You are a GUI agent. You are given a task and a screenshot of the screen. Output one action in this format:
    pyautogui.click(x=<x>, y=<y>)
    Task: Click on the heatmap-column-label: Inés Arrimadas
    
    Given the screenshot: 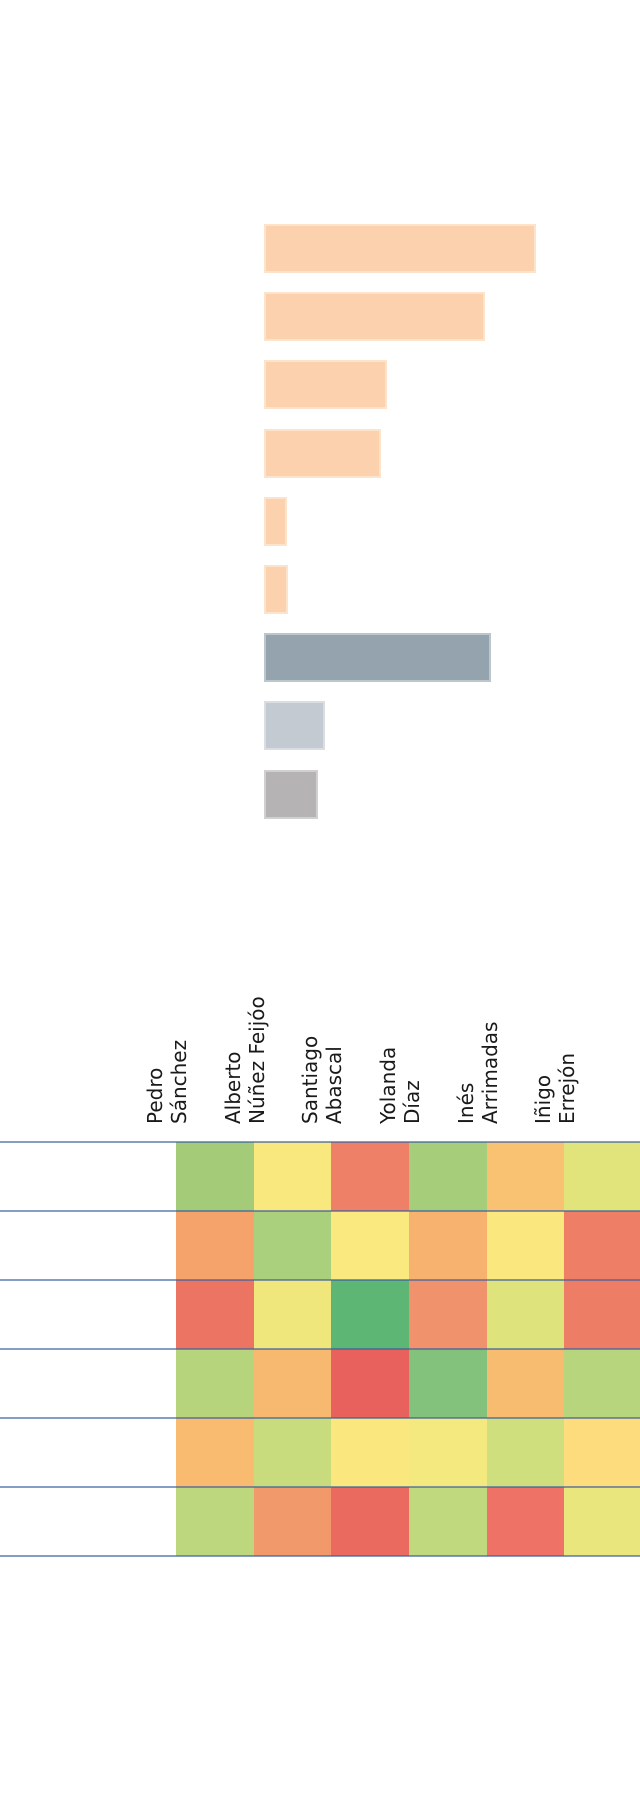 What is the action you would take?
    pyautogui.click(x=478, y=1073)
    